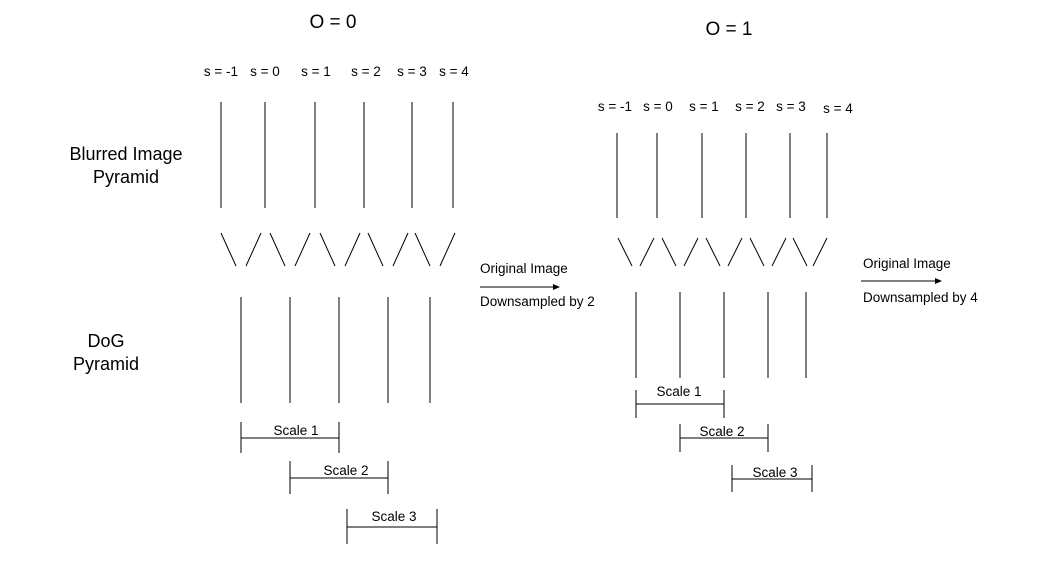  What do you see at coordinates (126, 177) in the screenshot?
I see `blurred-pyramid-label-line2: Pyramid` at bounding box center [126, 177].